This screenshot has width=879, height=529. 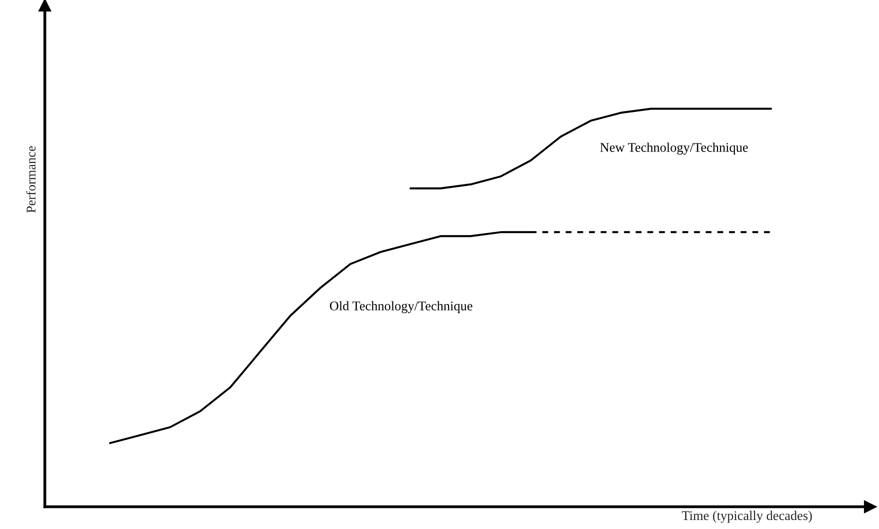 I want to click on series-label: New Technology/Technique, so click(x=674, y=148).